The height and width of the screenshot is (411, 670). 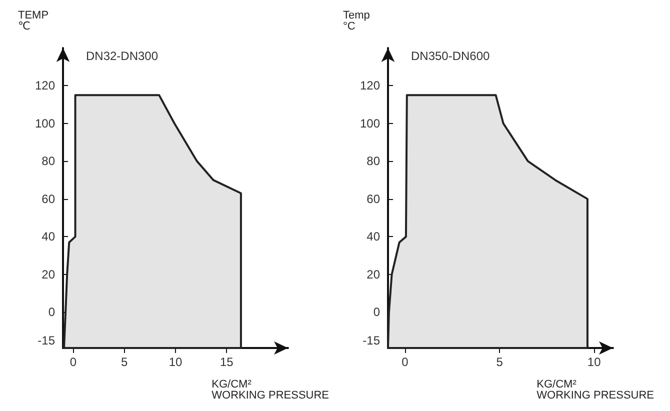 What do you see at coordinates (450, 56) in the screenshot?
I see `annotation: DN350-DN600` at bounding box center [450, 56].